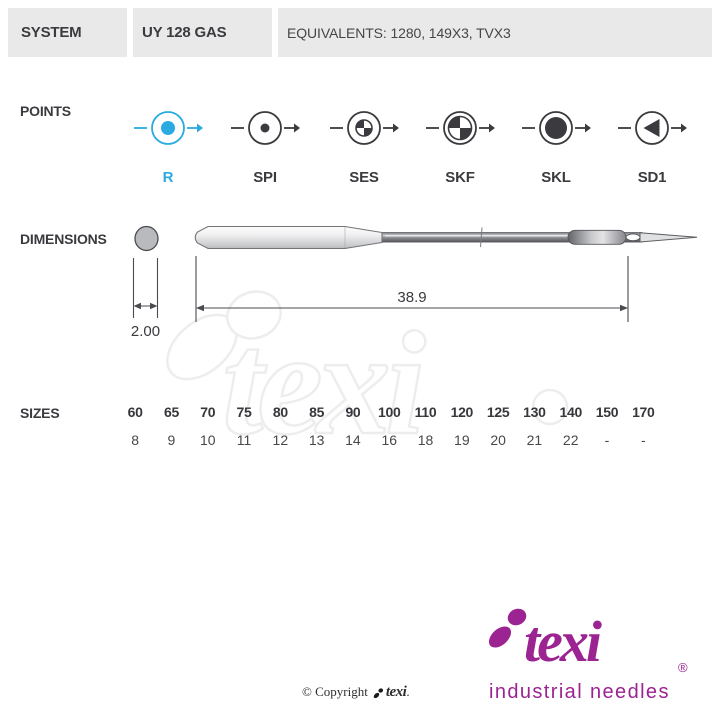 The image size is (720, 720). Describe the element at coordinates (288, 237) in the screenshot. I see `needle-shank` at that location.